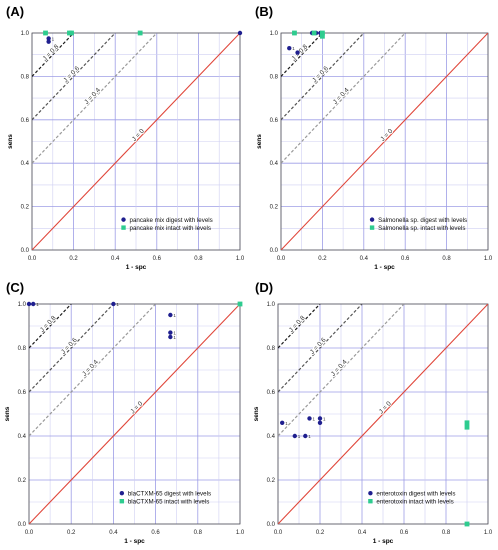 This screenshot has height=550, width=498. I want to click on legend-entry: blaCTXM-65 intact with levels, so click(169, 502).